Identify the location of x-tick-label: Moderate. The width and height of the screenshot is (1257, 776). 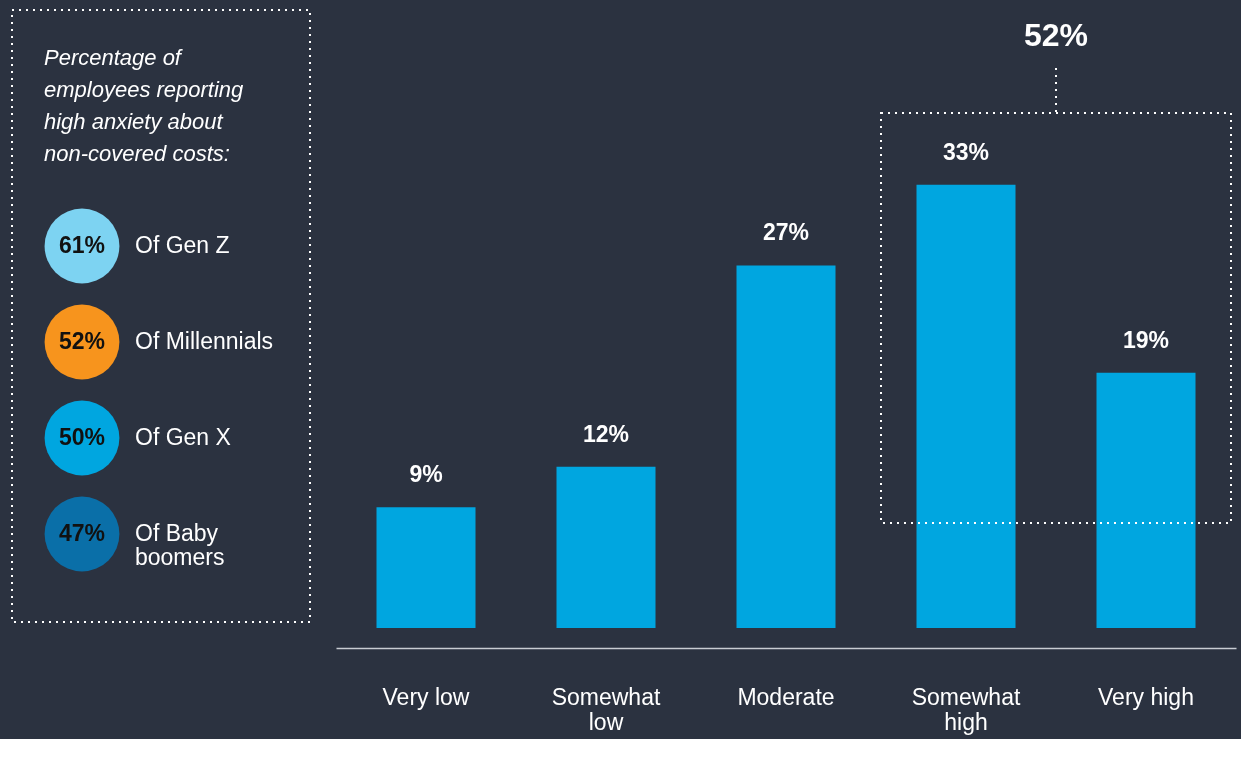
(786, 696).